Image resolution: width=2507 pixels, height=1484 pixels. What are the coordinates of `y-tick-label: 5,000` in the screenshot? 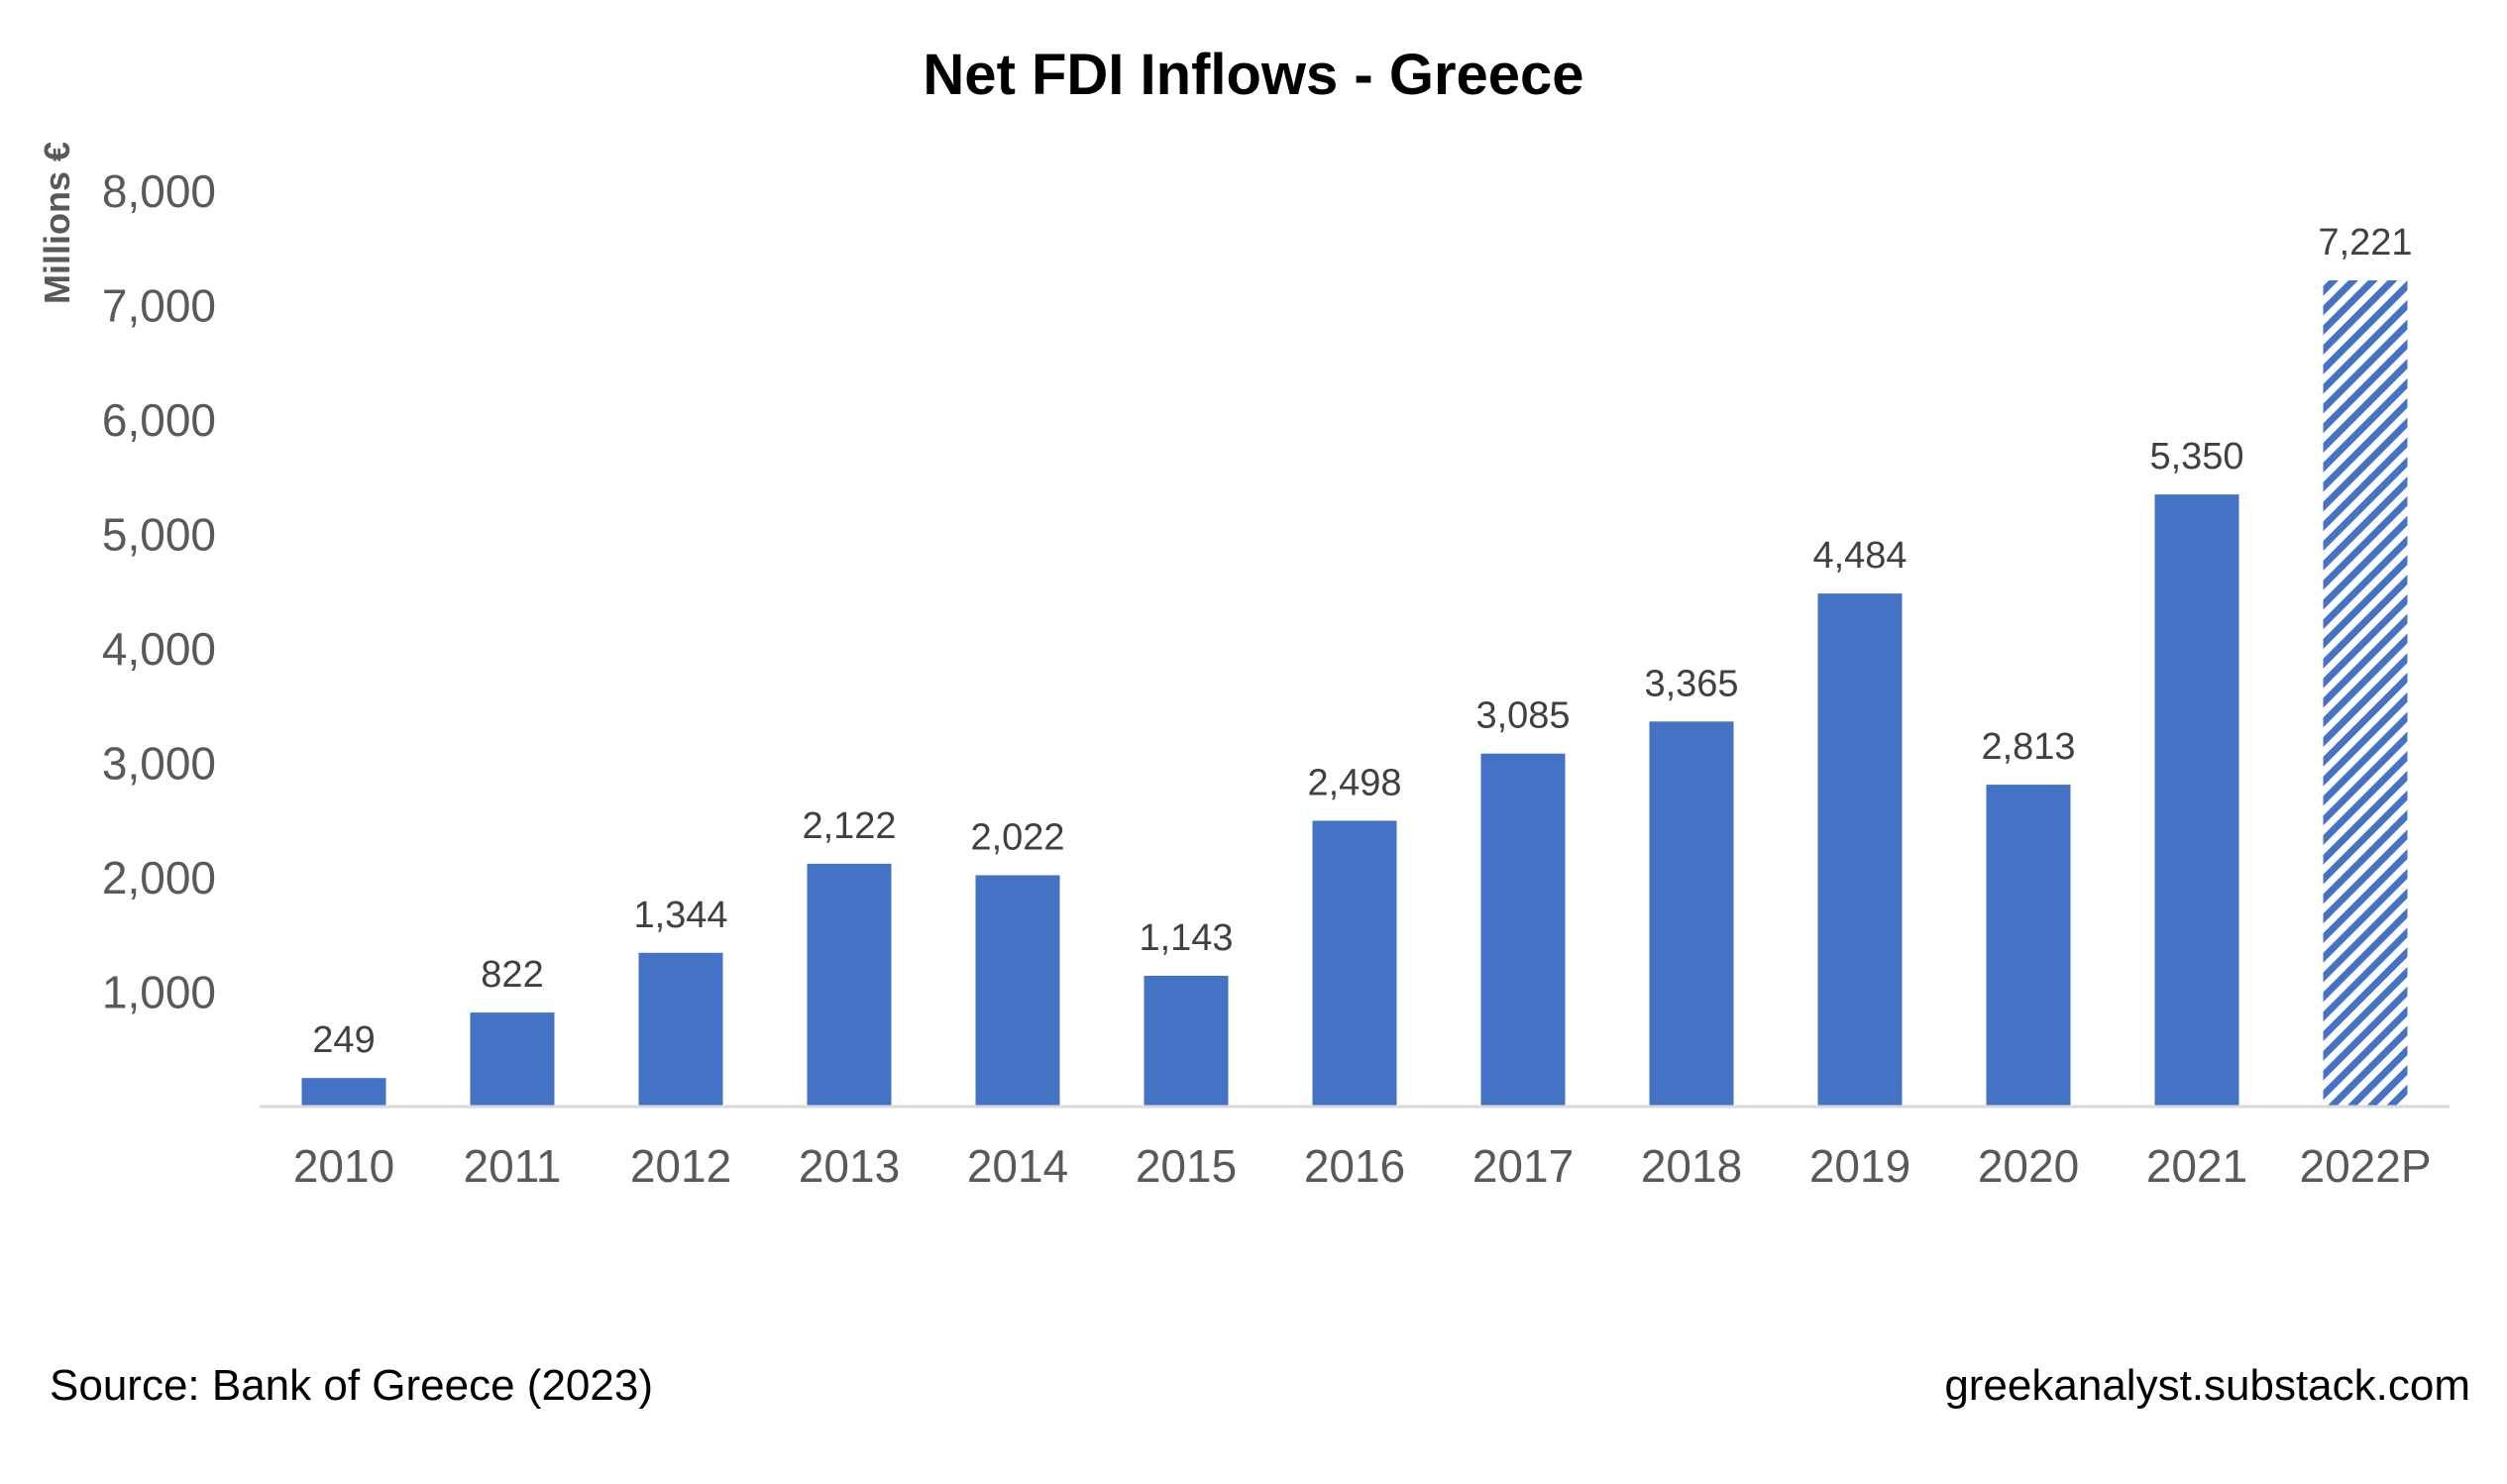 It's located at (159, 535).